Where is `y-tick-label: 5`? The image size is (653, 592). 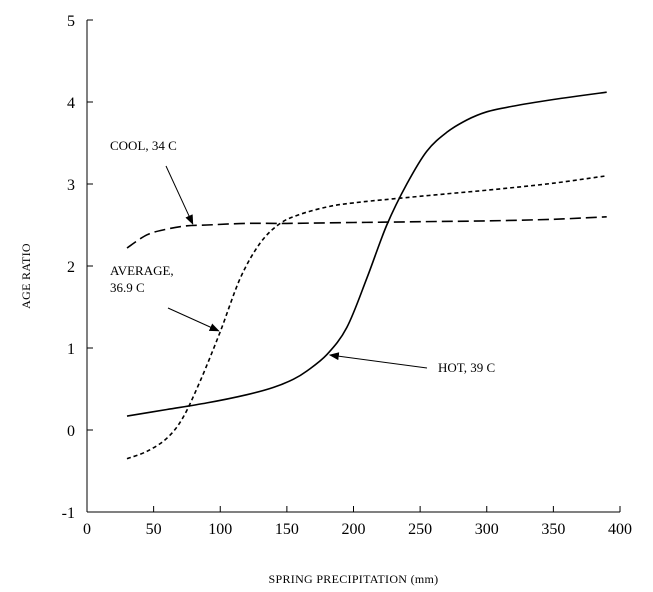 y-tick-label: 5 is located at coordinates (71, 21).